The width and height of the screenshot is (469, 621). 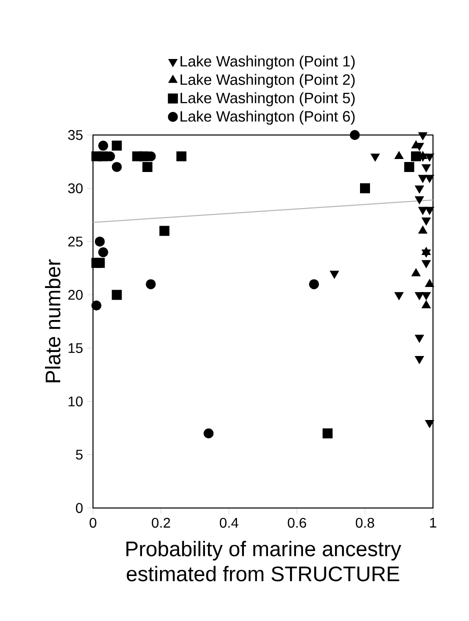 I want to click on x-tick-label: 0.4, so click(x=229, y=523).